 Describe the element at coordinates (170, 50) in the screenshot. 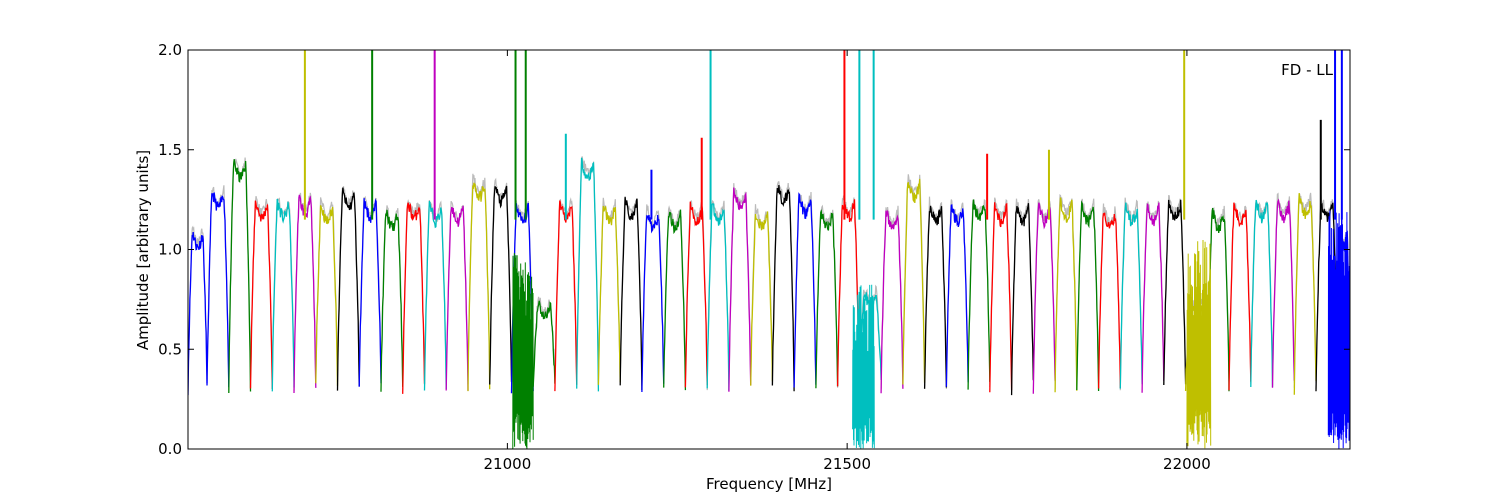

I see `y-tick-label: 2.0` at that location.